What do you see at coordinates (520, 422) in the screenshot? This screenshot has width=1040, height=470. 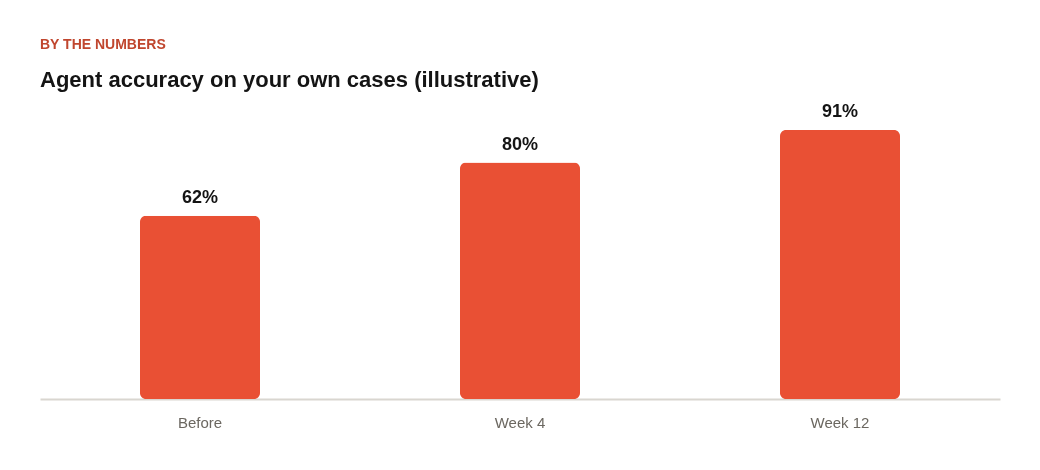 I see `x-tick-label: Week 4` at bounding box center [520, 422].